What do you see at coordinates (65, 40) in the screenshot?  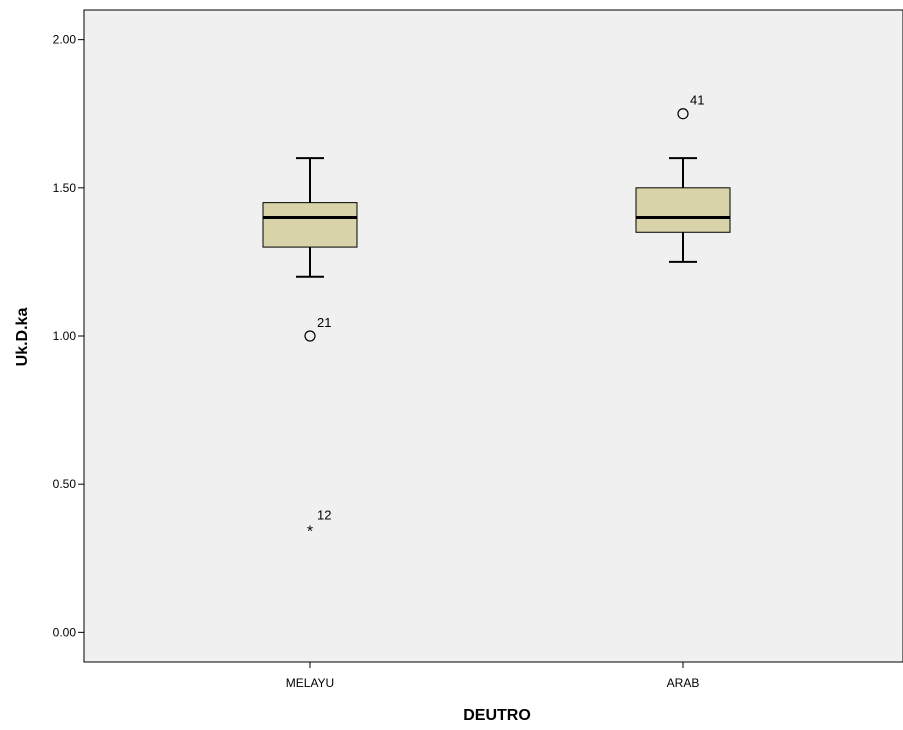 I see `y-tick-label: 2.00` at bounding box center [65, 40].